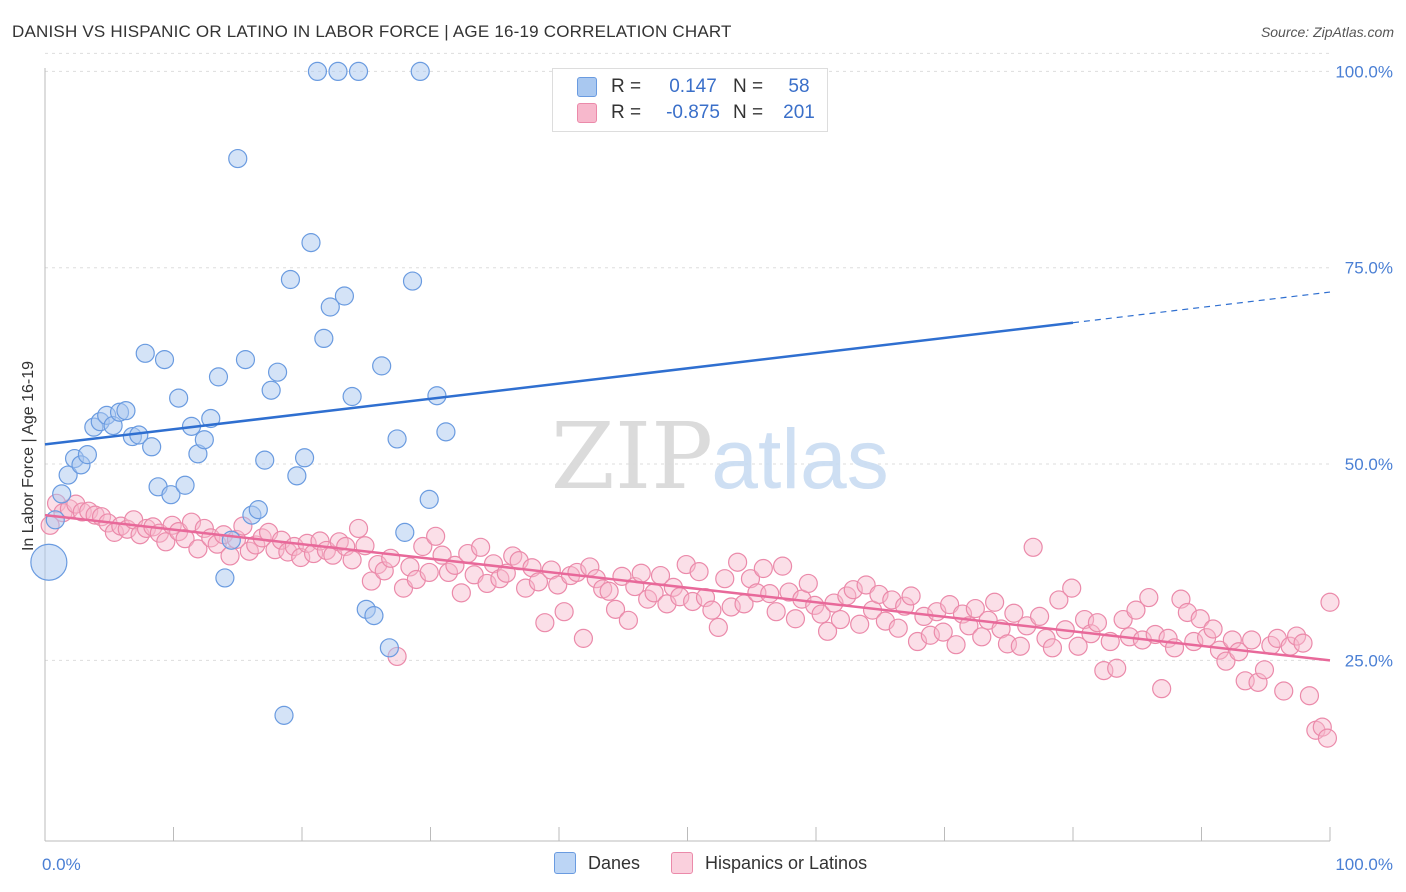 This screenshot has height=892, width=1406. I want to click on watermark-zip: ZIP, so click(632, 456).